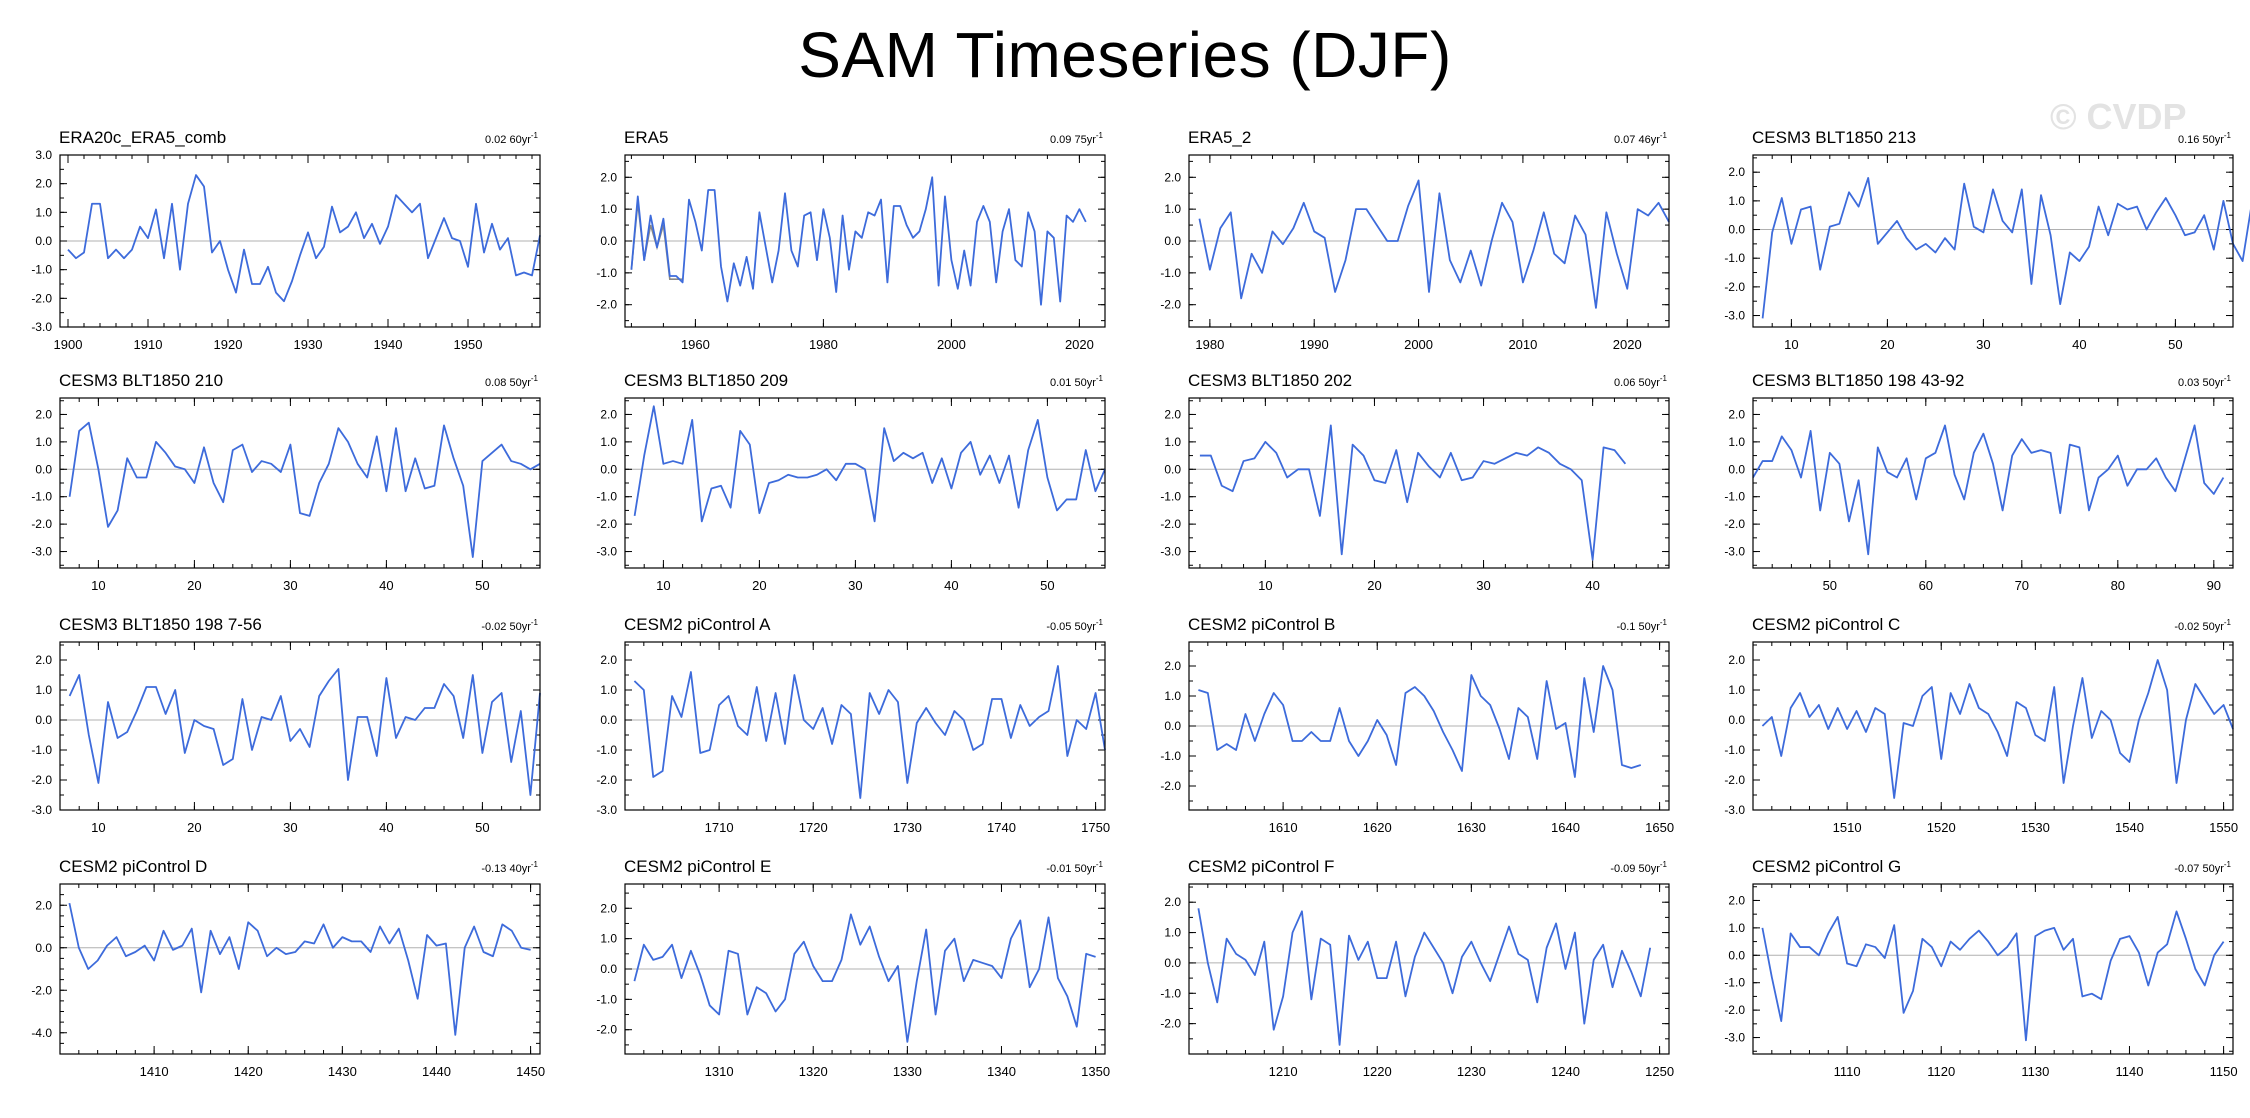 The width and height of the screenshot is (2250, 1118). What do you see at coordinates (141, 380) in the screenshot?
I see `panel-title: CESM3 BLT1850 210` at bounding box center [141, 380].